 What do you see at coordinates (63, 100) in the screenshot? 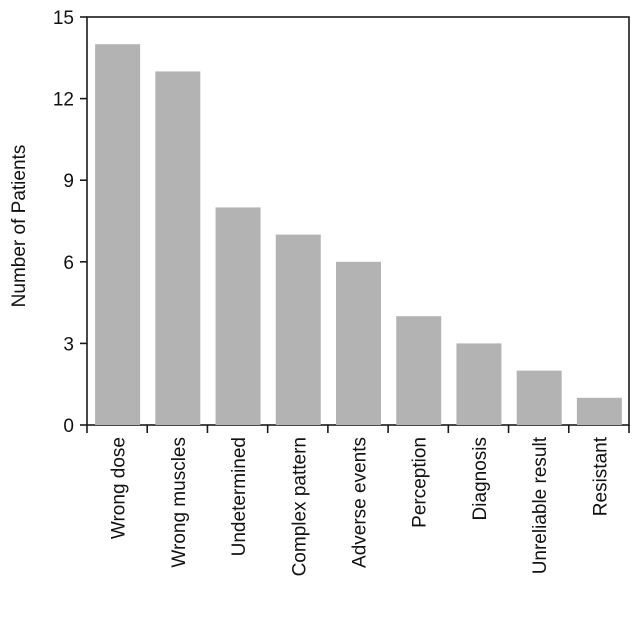
I see `y-tick-label: 12` at bounding box center [63, 100].